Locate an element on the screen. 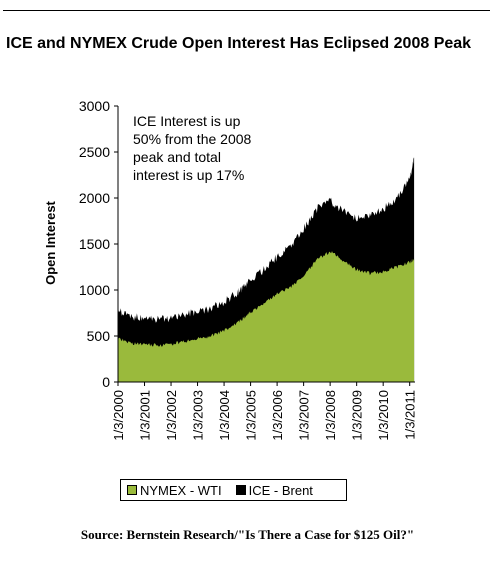 The image size is (495, 569). legend-item-ice: ICE - Brent is located at coordinates (278, 490).